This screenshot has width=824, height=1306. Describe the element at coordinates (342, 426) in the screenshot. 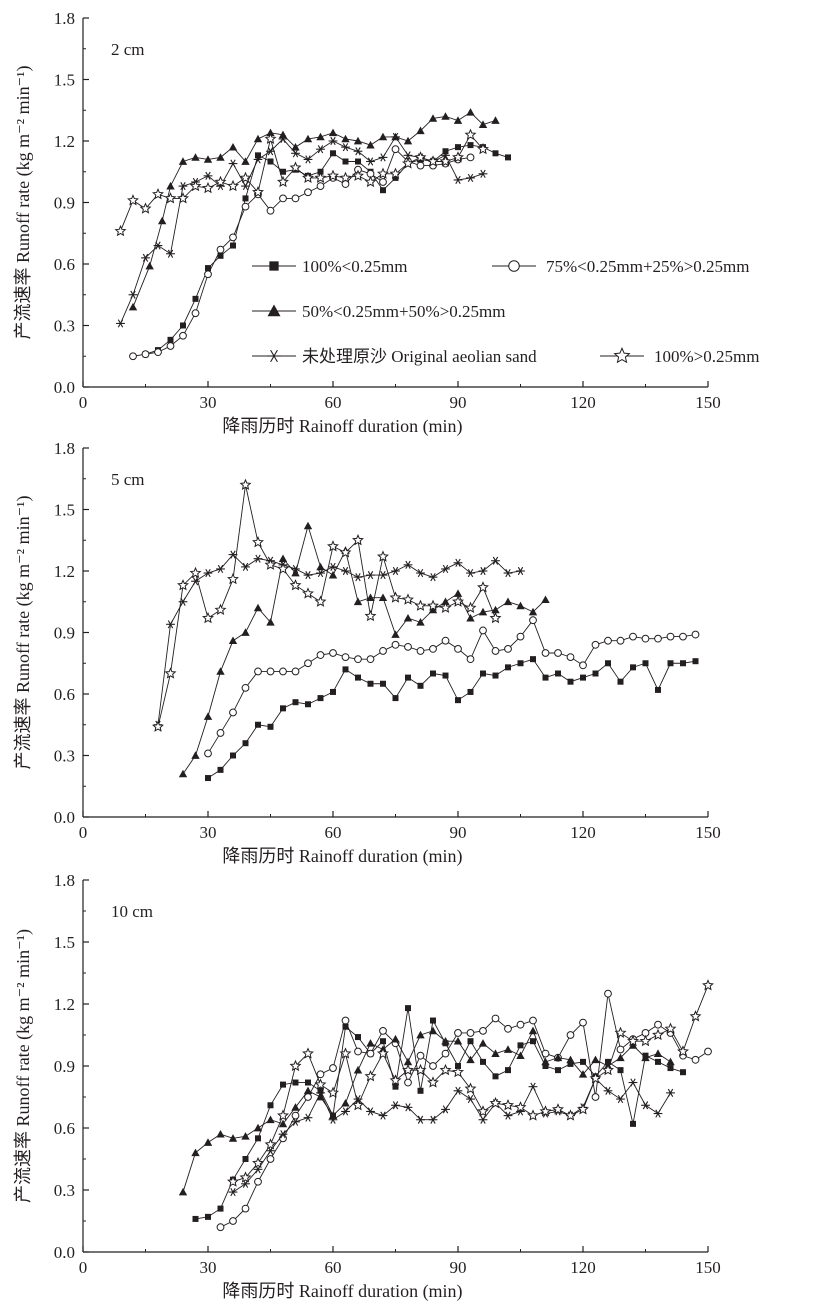

I see `x-axis-title: 降雨历时 Rainoff duration (min)` at that location.